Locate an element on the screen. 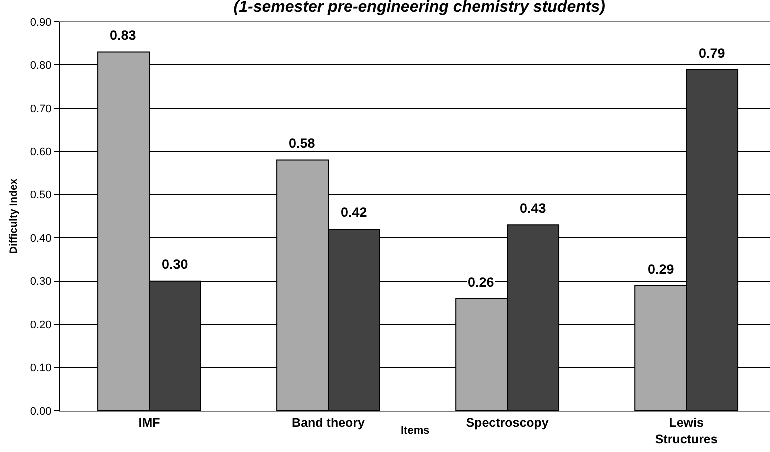  x-tick-label: Band theory is located at coordinates (329, 423).